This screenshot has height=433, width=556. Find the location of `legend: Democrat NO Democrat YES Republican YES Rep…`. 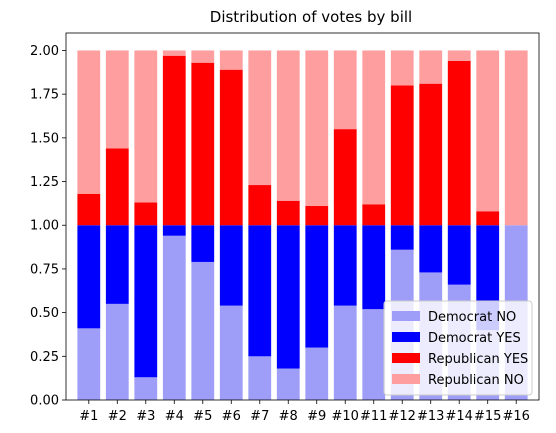

legend: Democrat NO Democrat YES Republican YES Rep… is located at coordinates (458, 348).